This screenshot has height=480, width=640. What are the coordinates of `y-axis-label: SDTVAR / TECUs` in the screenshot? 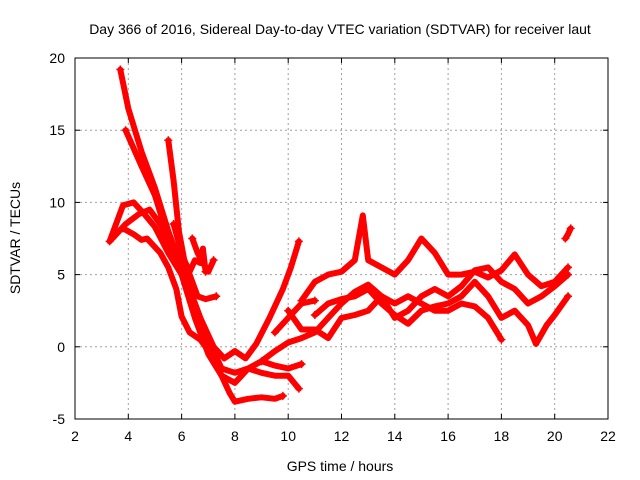 It's located at (15, 238).